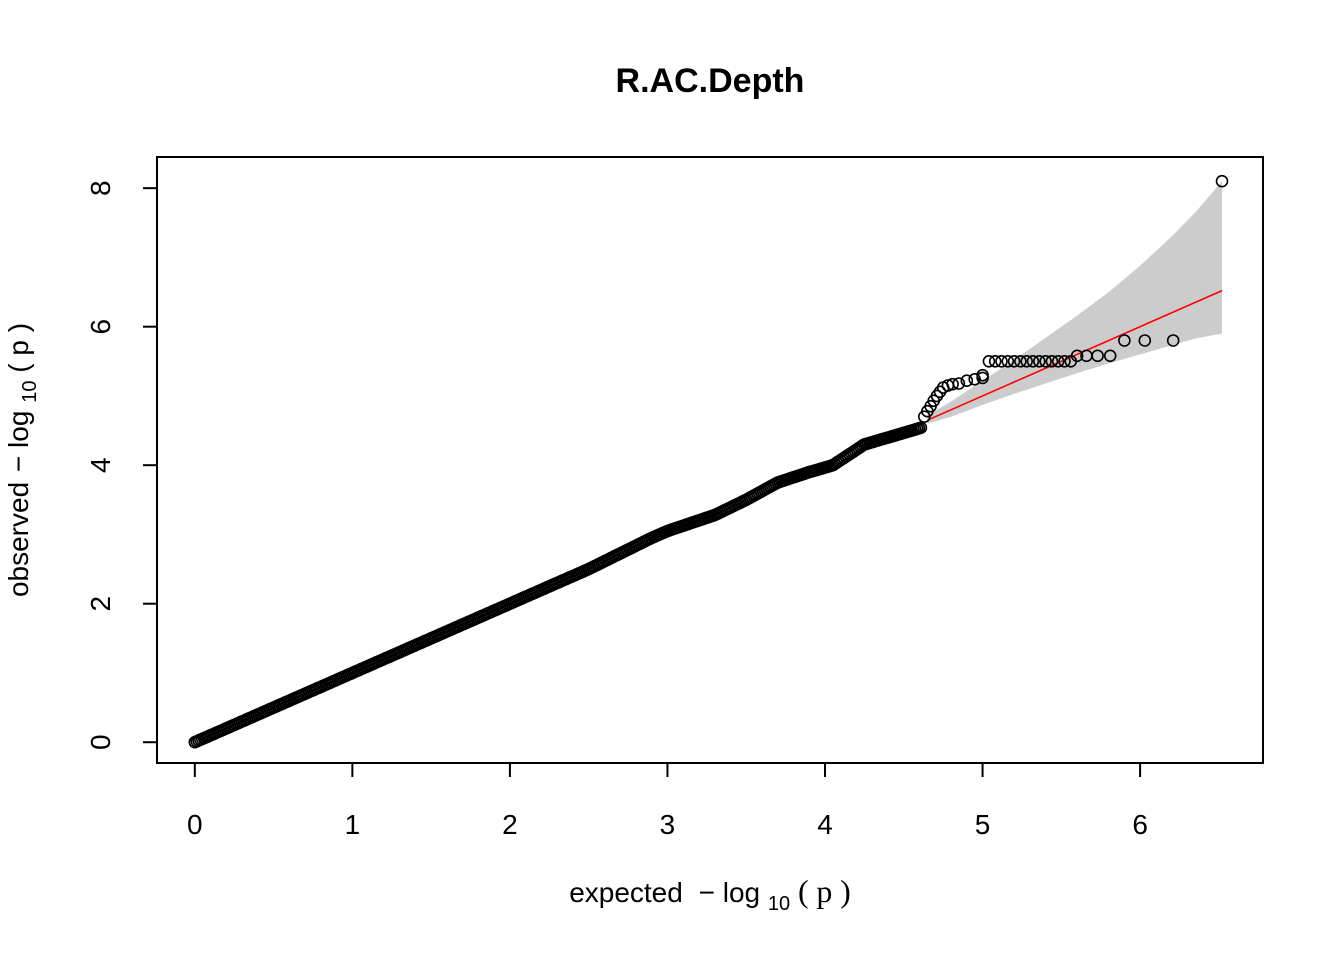  What do you see at coordinates (825, 824) in the screenshot?
I see `x-tick-label: 4` at bounding box center [825, 824].